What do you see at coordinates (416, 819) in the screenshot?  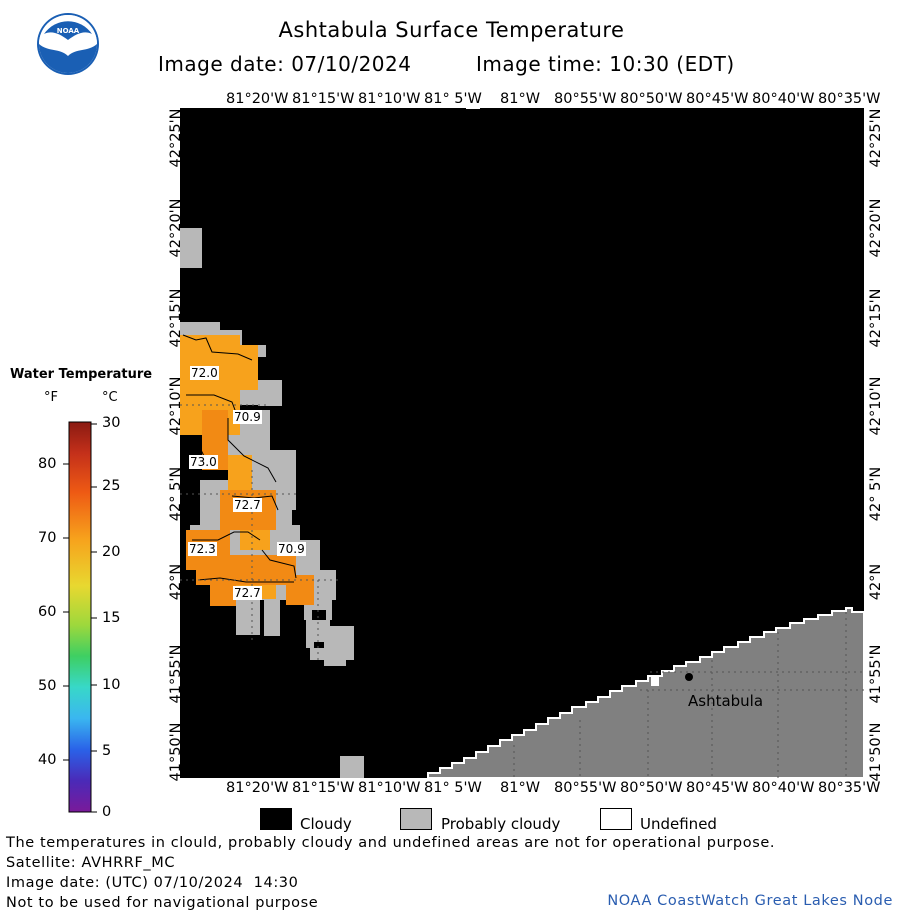 I see `probably-cloudy-swatch` at bounding box center [416, 819].